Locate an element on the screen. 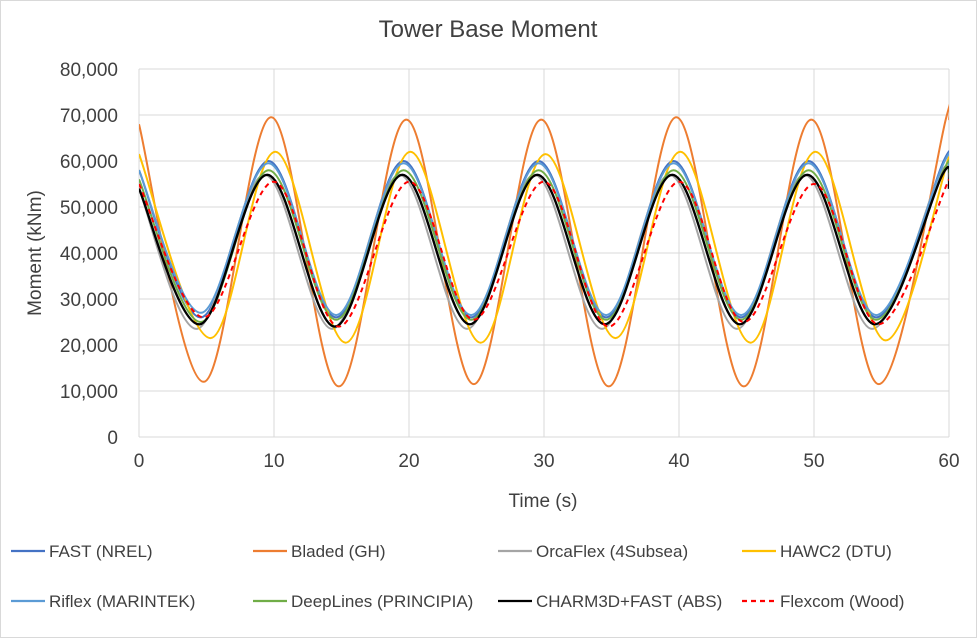 This screenshot has height=638, width=977. y-tick-label: 60,000 is located at coordinates (89, 162).